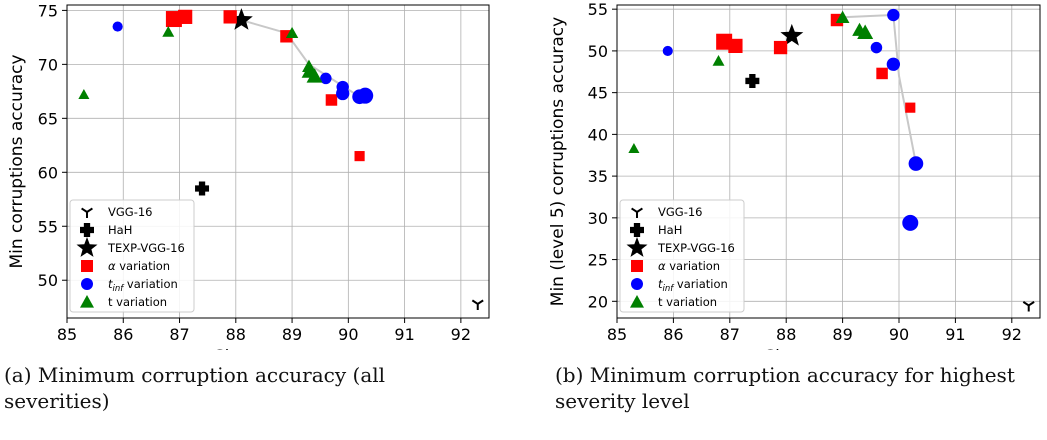 The image size is (1047, 440). Describe the element at coordinates (598, 93) in the screenshot. I see `y-tick-label: 45` at that location.